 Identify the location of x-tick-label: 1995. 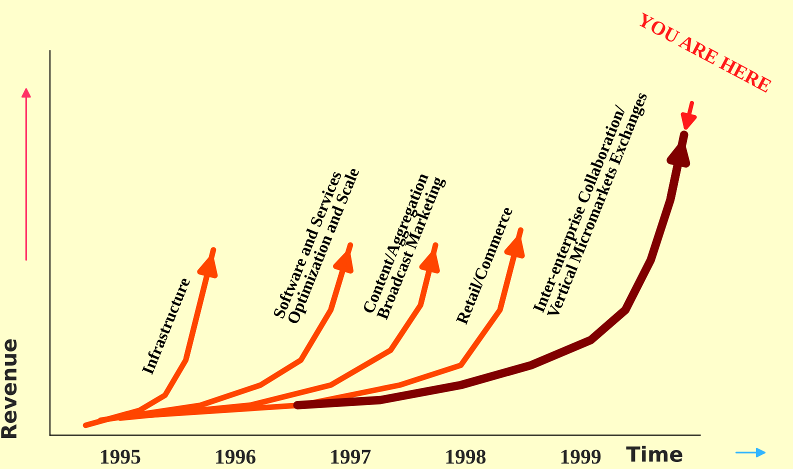
(120, 457).